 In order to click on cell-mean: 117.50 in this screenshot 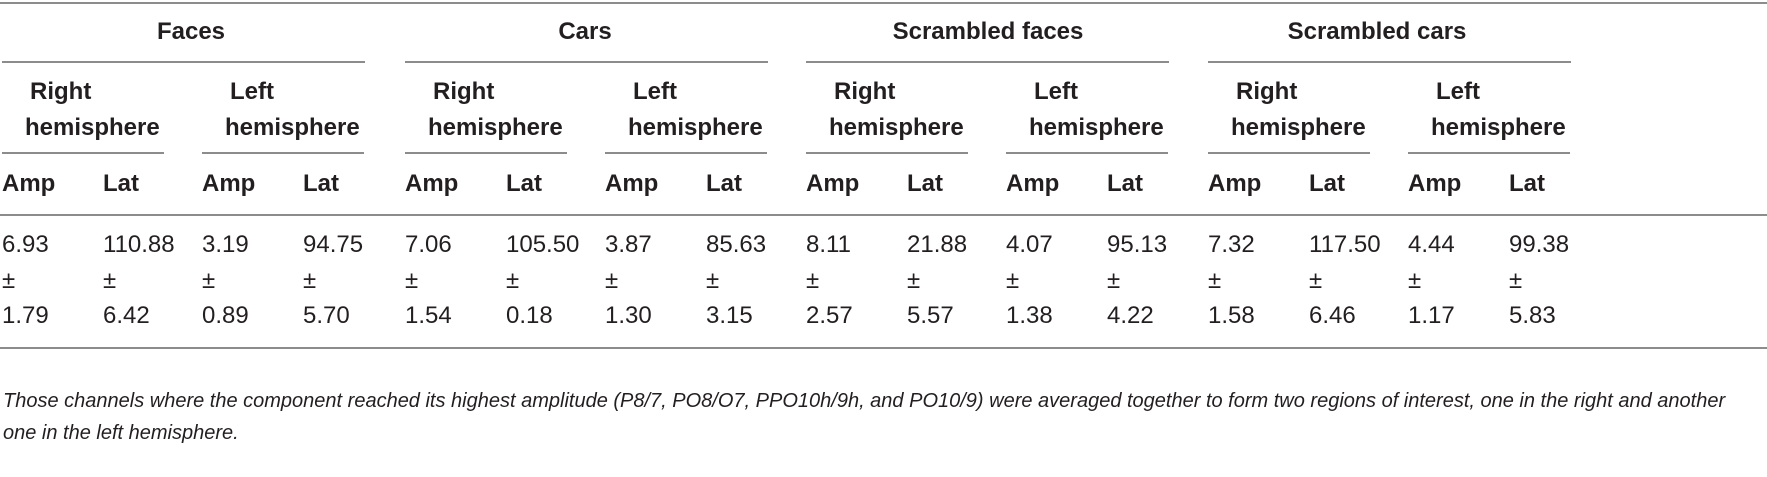, I will do `click(1345, 244)`.